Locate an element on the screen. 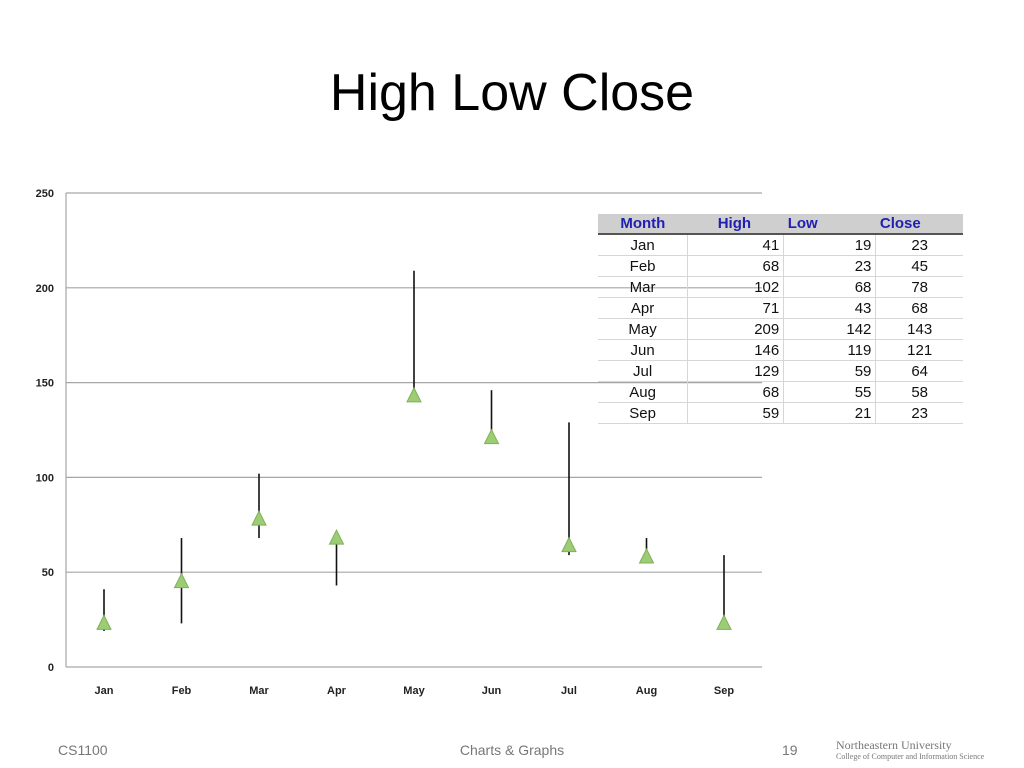  cell-low: 59 is located at coordinates (830, 371).